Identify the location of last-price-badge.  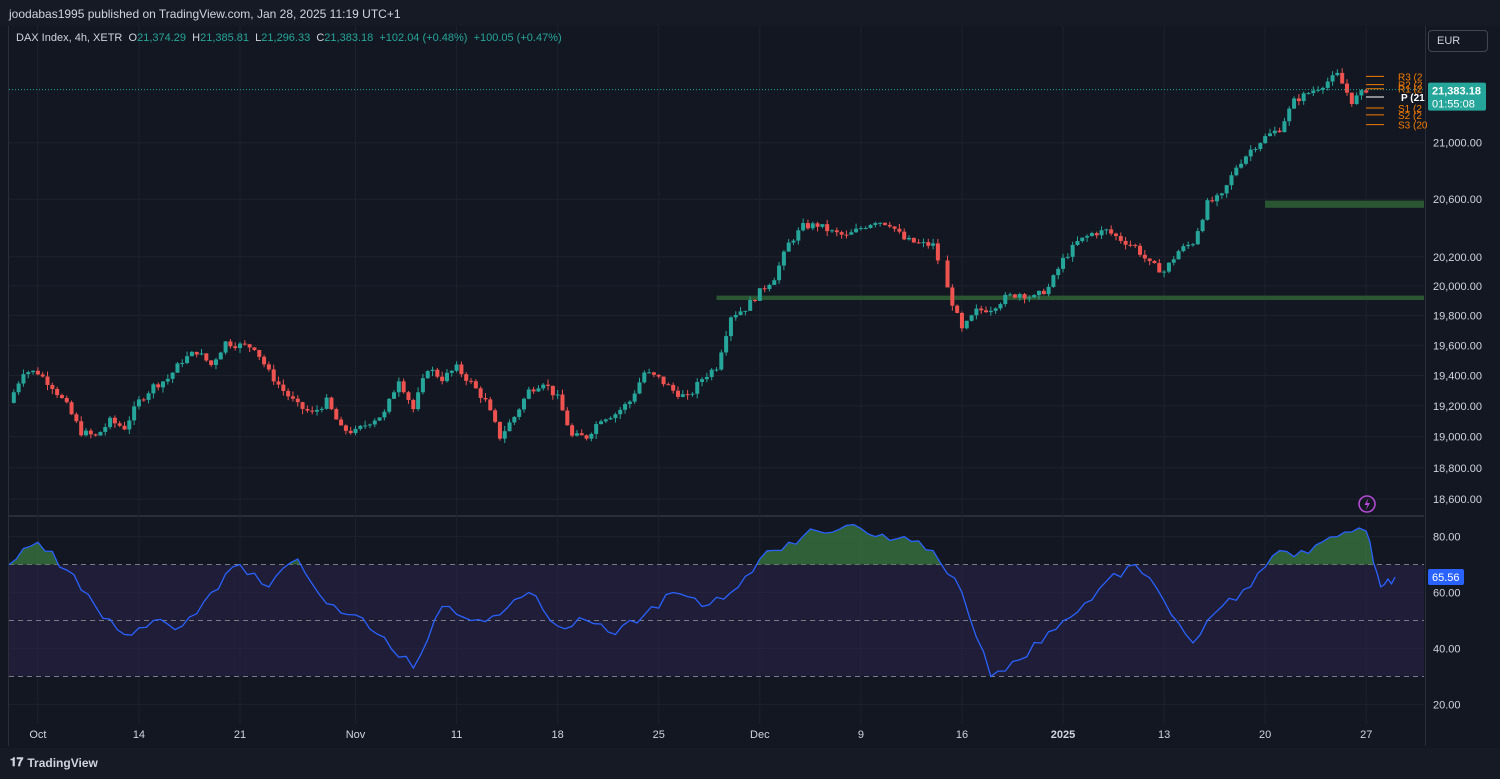
(1457, 96).